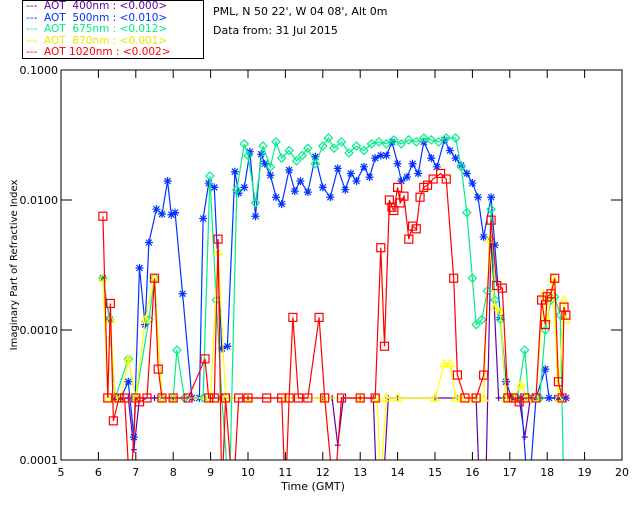 The image size is (640, 512). I want to click on legend-item-870: --- AOT 870nm : <0.001>, so click(97, 40).